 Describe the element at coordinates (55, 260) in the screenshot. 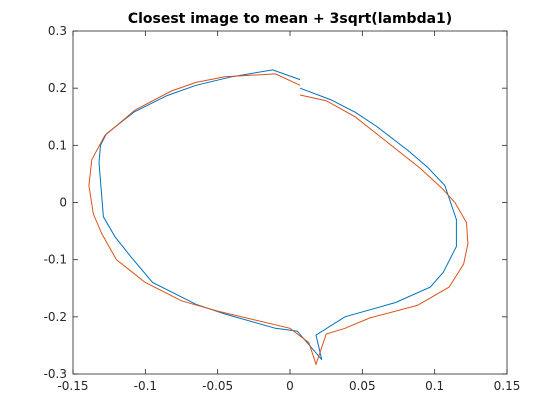

I see `y-tick-label: -0.1` at that location.